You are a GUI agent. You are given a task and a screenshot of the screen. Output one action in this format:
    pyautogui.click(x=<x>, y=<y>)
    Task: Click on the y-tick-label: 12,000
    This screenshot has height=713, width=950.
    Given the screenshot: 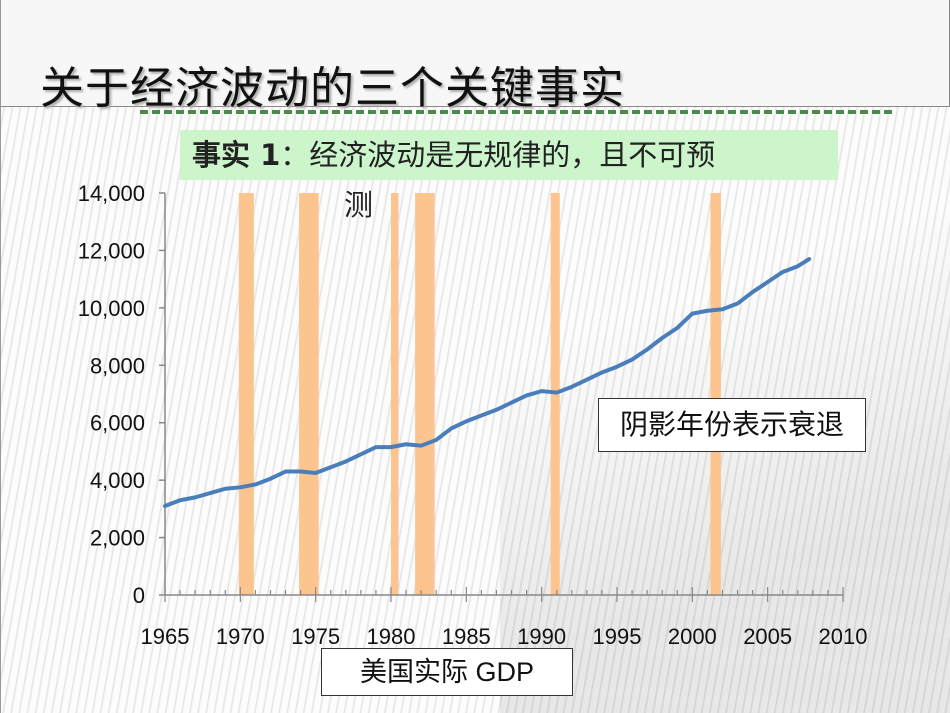 What is the action you would take?
    pyautogui.click(x=111, y=250)
    